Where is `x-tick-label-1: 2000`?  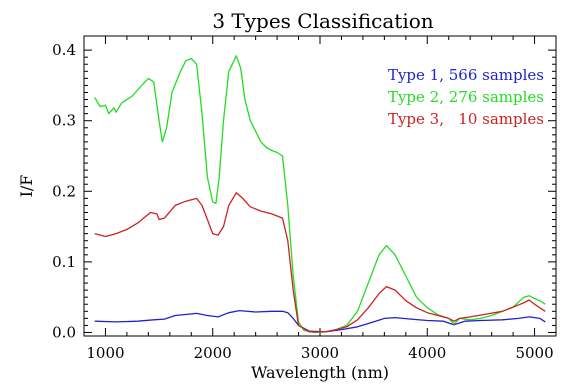
x-tick-label-1: 2000 is located at coordinates (213, 353).